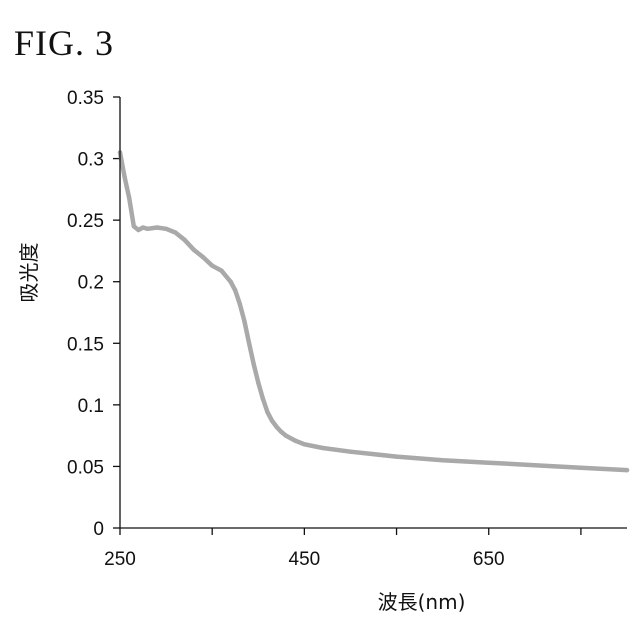 This screenshot has width=640, height=640. Describe the element at coordinates (85, 467) in the screenshot. I see `y-tick-label: 0.05` at that location.